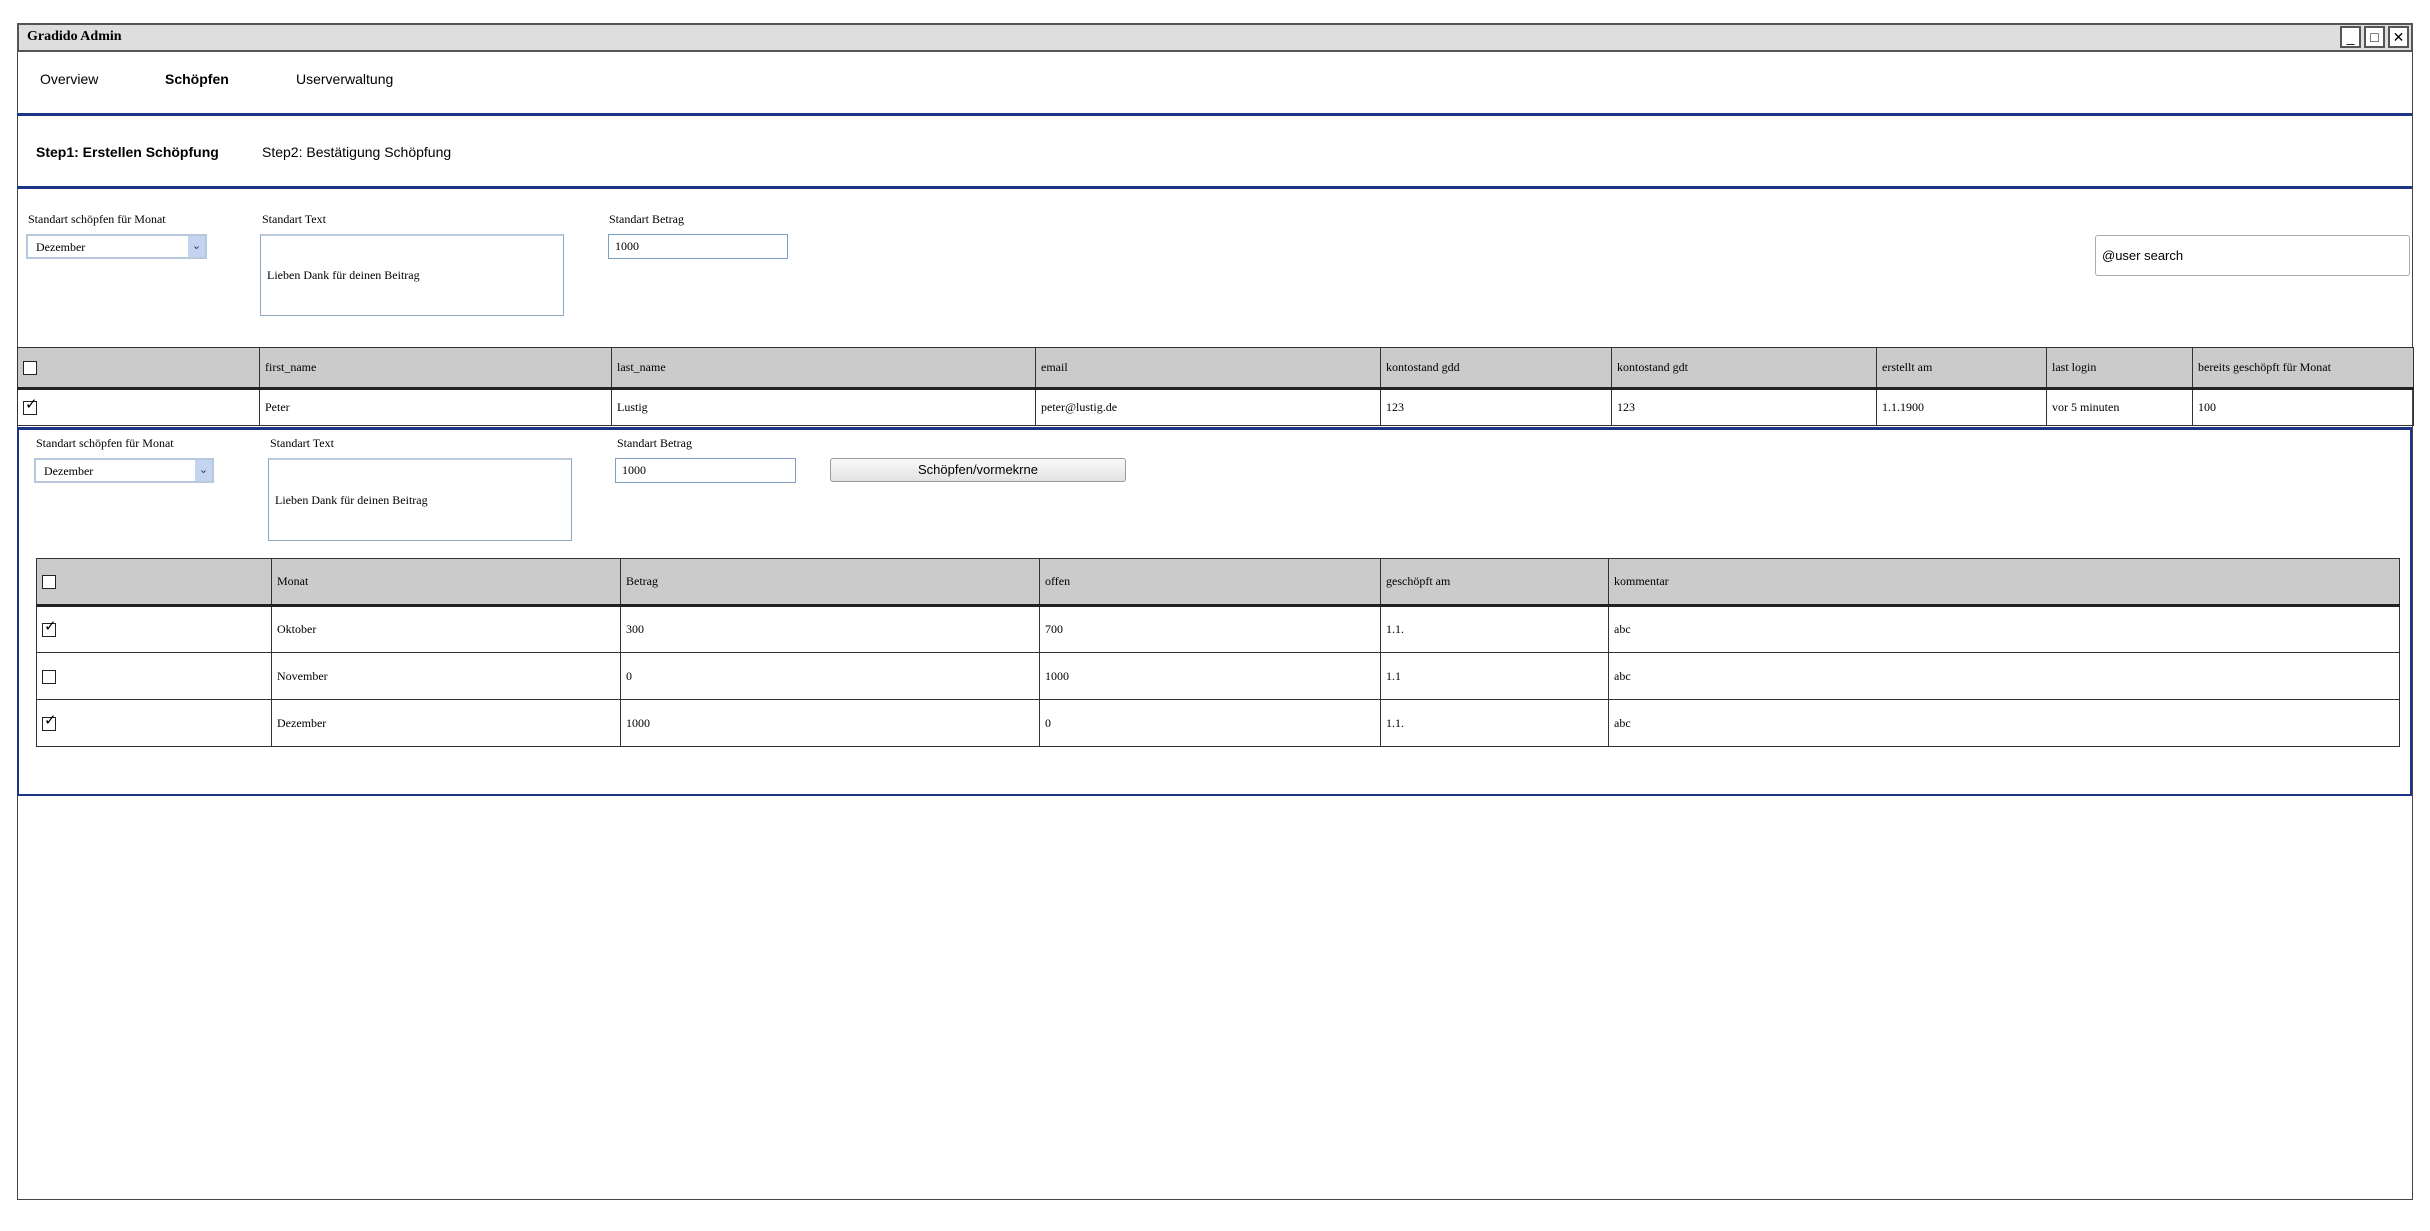 The height and width of the screenshot is (1231, 2430). What do you see at coordinates (127, 152) in the screenshot?
I see `step-1-tab: Step1: Erstellen Schöpfung` at bounding box center [127, 152].